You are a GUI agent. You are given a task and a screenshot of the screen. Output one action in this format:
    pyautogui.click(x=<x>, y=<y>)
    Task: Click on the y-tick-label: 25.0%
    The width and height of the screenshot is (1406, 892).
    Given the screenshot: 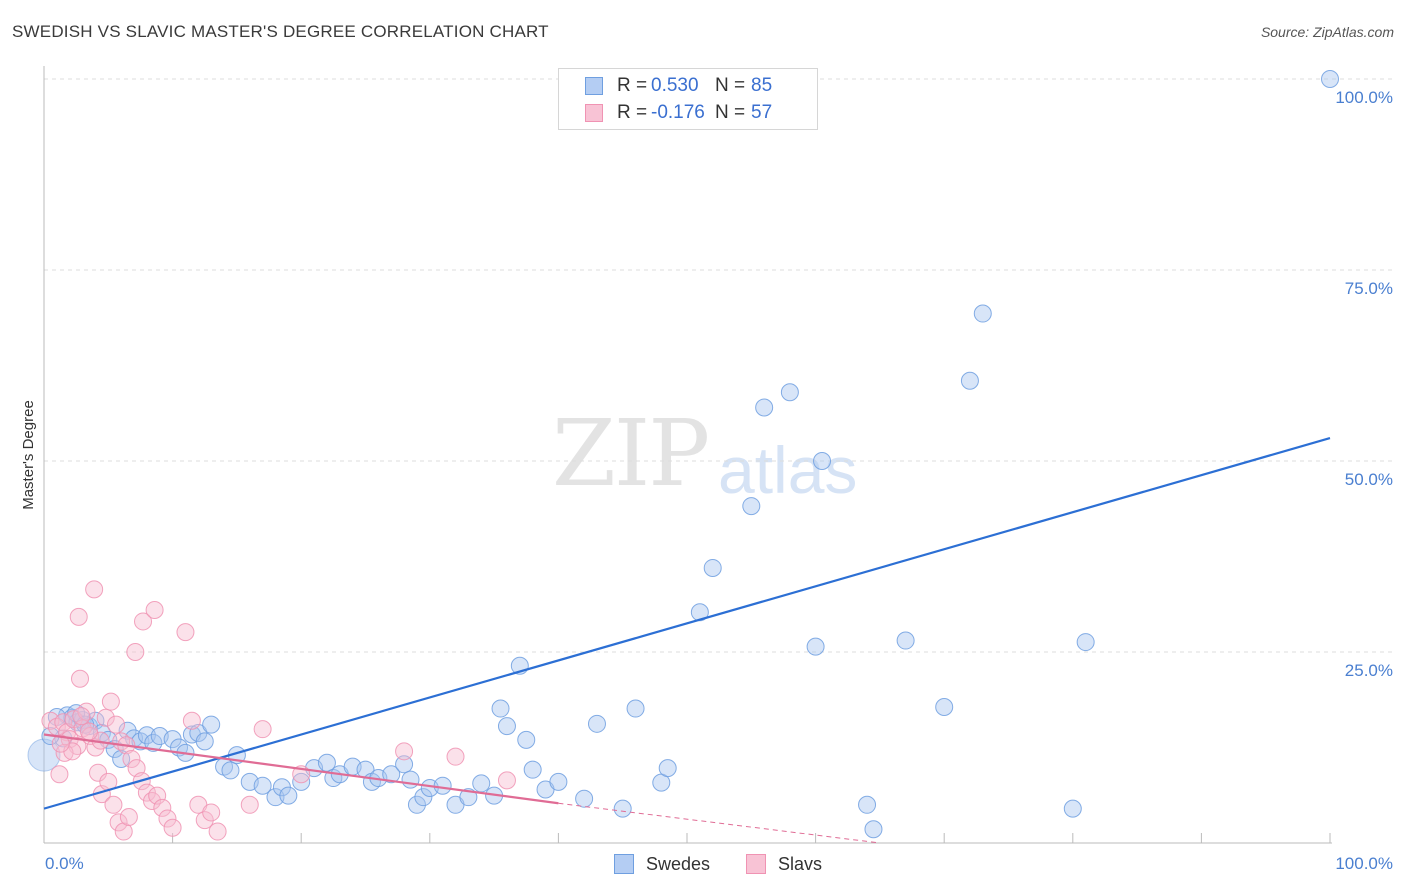 What is the action you would take?
    pyautogui.click(x=1369, y=670)
    